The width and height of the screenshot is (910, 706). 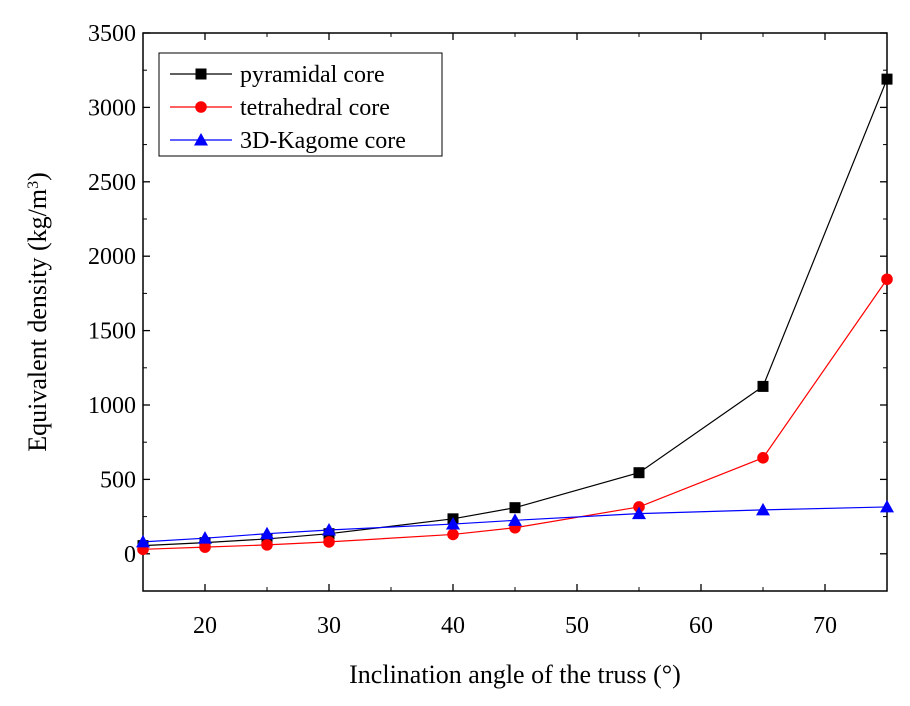 What do you see at coordinates (112, 406) in the screenshot?
I see `y-tick-label: 1000` at bounding box center [112, 406].